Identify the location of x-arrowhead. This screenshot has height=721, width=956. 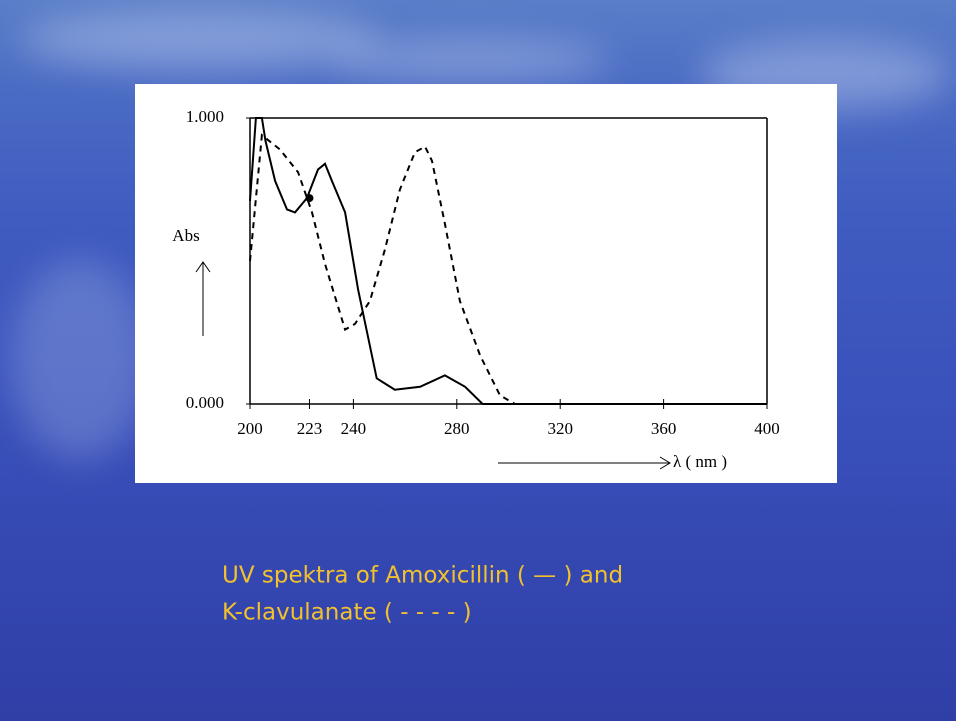
(665, 463).